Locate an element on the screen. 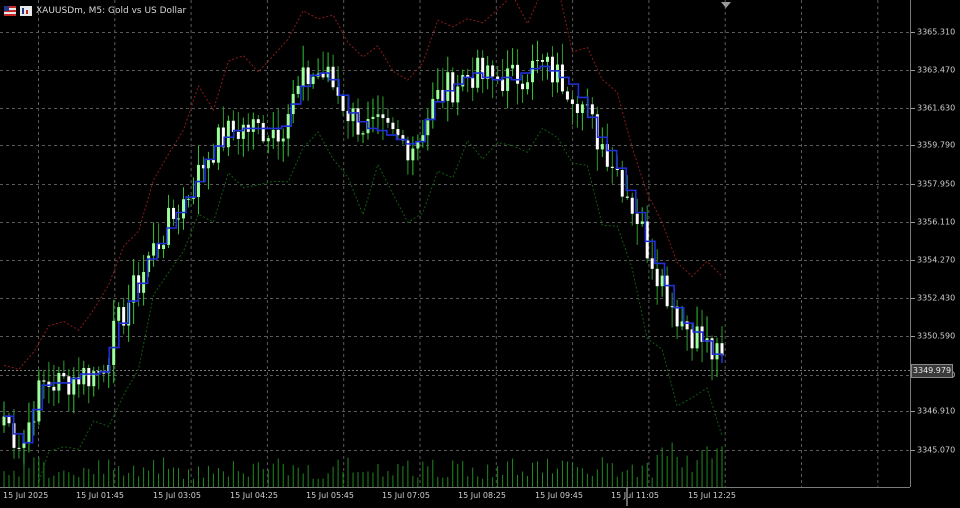  time-label: 15 Jul 11:05 is located at coordinates (635, 495).